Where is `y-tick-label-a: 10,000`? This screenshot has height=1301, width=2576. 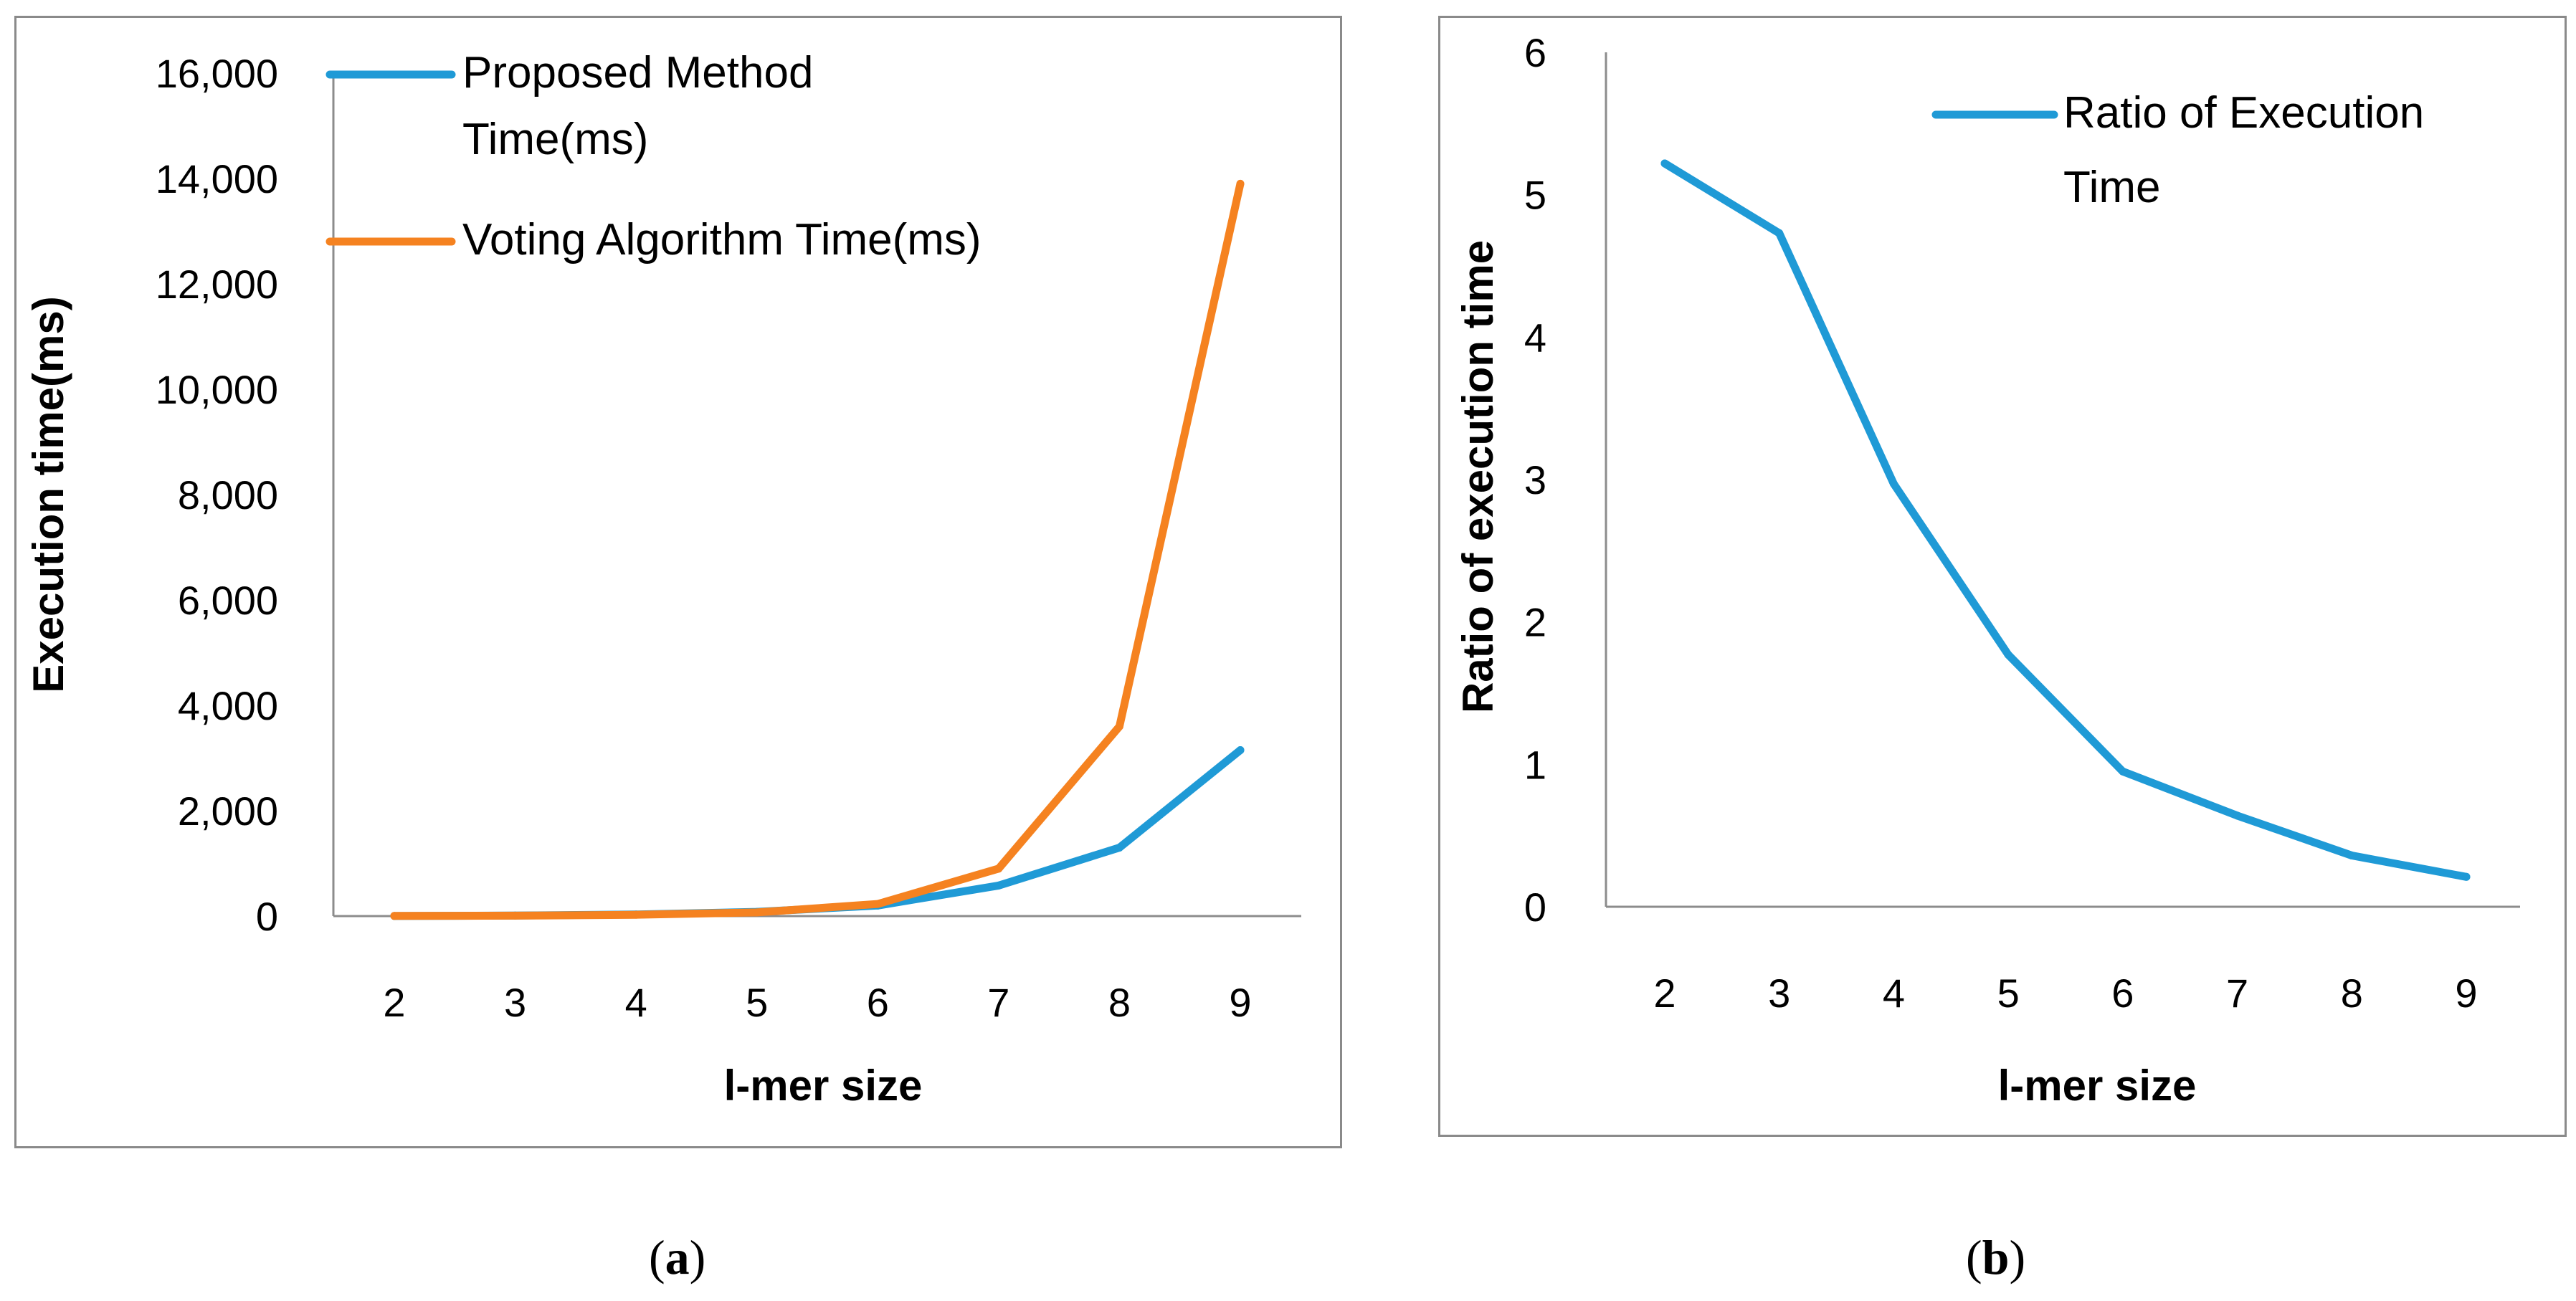 y-tick-label-a: 10,000 is located at coordinates (217, 390).